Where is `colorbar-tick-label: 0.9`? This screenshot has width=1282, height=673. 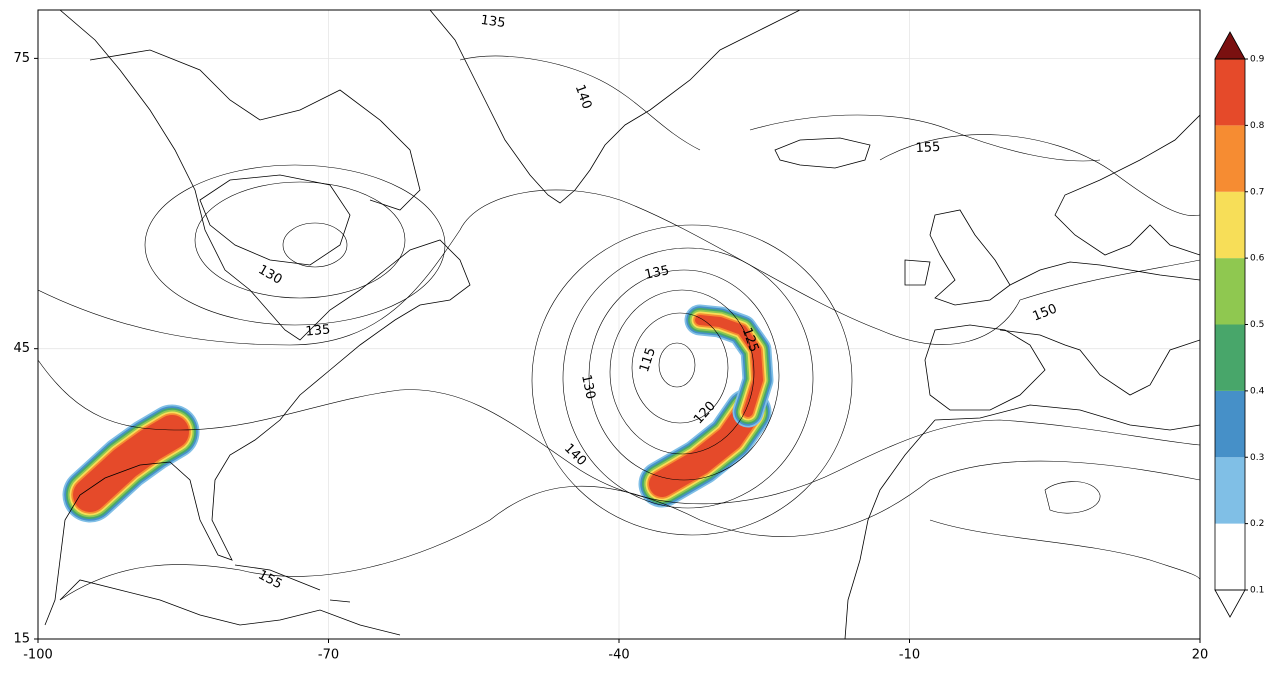 colorbar-tick-label: 0.9 is located at coordinates (1257, 60).